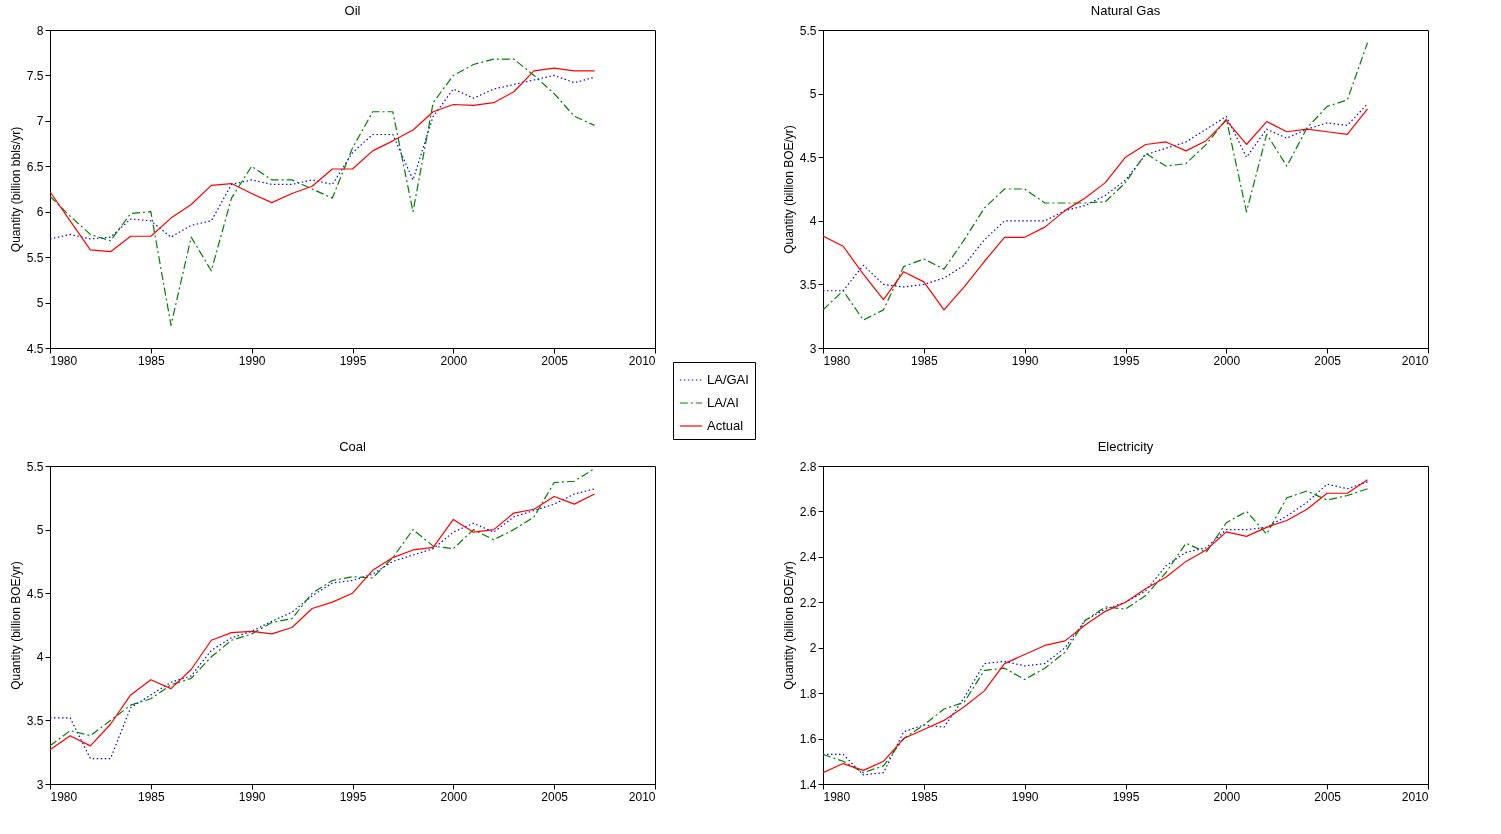 This screenshot has width=1501, height=834. What do you see at coordinates (723, 402) in the screenshot?
I see `legend-label: LA/AI` at bounding box center [723, 402].